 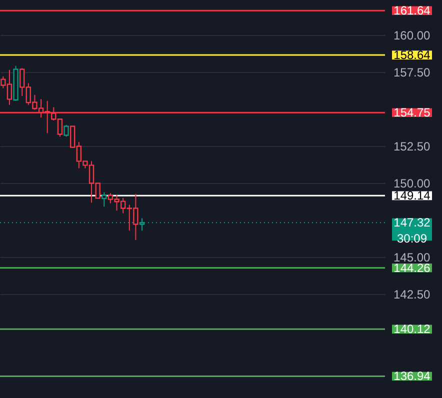 I want to click on ref-line-label: 136.94, so click(x=412, y=376).